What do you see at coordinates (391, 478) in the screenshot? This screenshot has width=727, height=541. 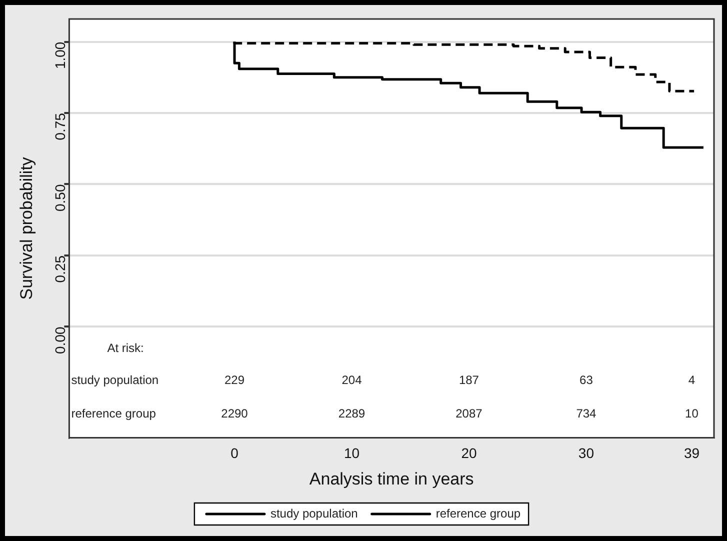 I see `x-axis-title: Analysis time in years` at bounding box center [391, 478].